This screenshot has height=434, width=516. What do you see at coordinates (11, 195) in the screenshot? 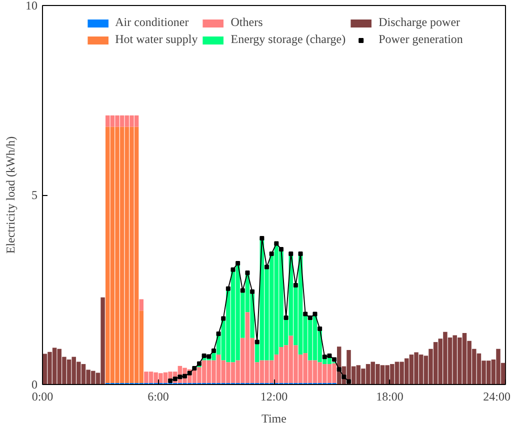
I see `y-axis-title: Electricity load (kWh/h)` at bounding box center [11, 195].